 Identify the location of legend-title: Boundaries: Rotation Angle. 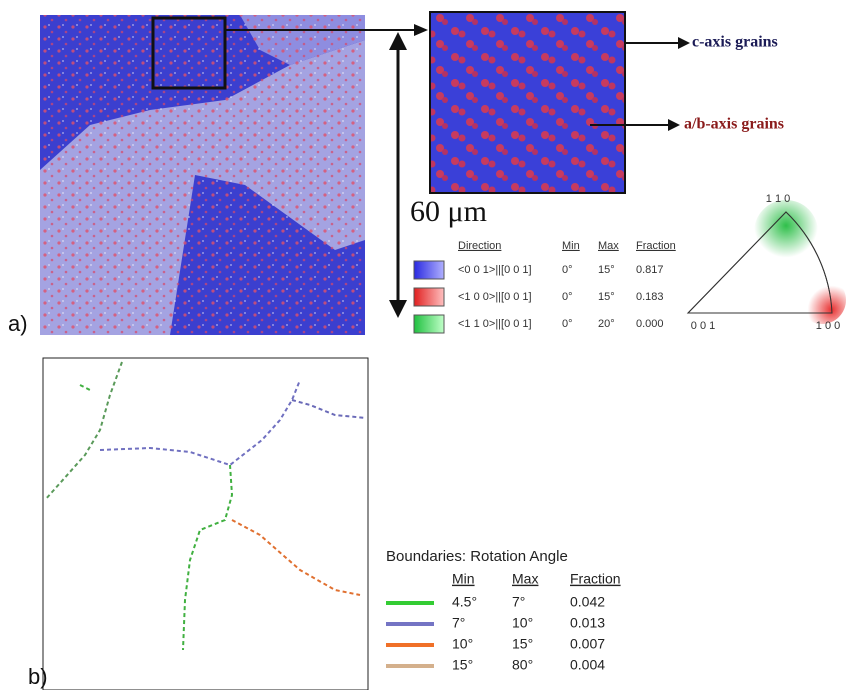
(477, 556).